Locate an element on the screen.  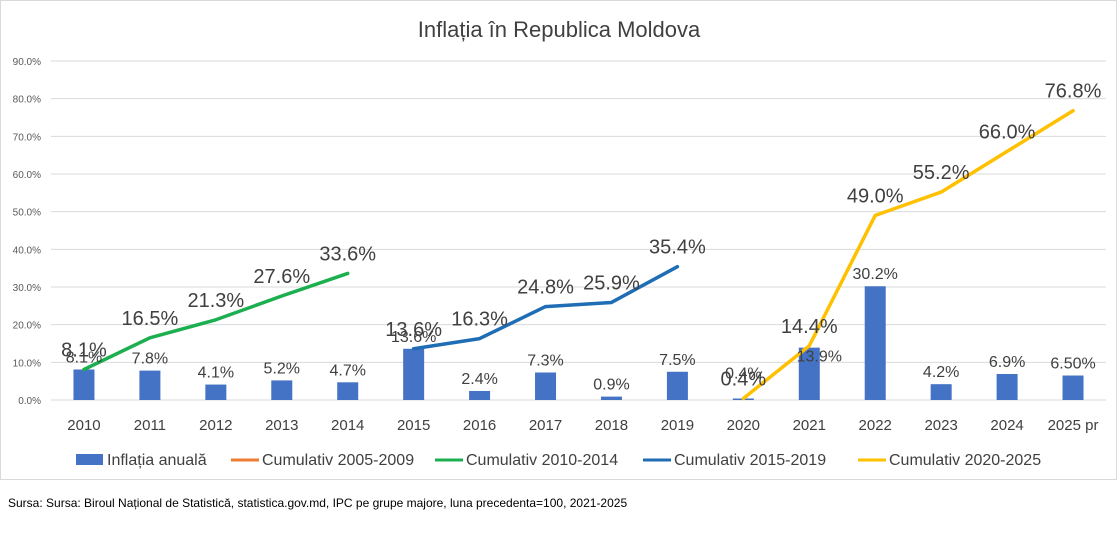
legend-swatch is located at coordinates (89, 459).